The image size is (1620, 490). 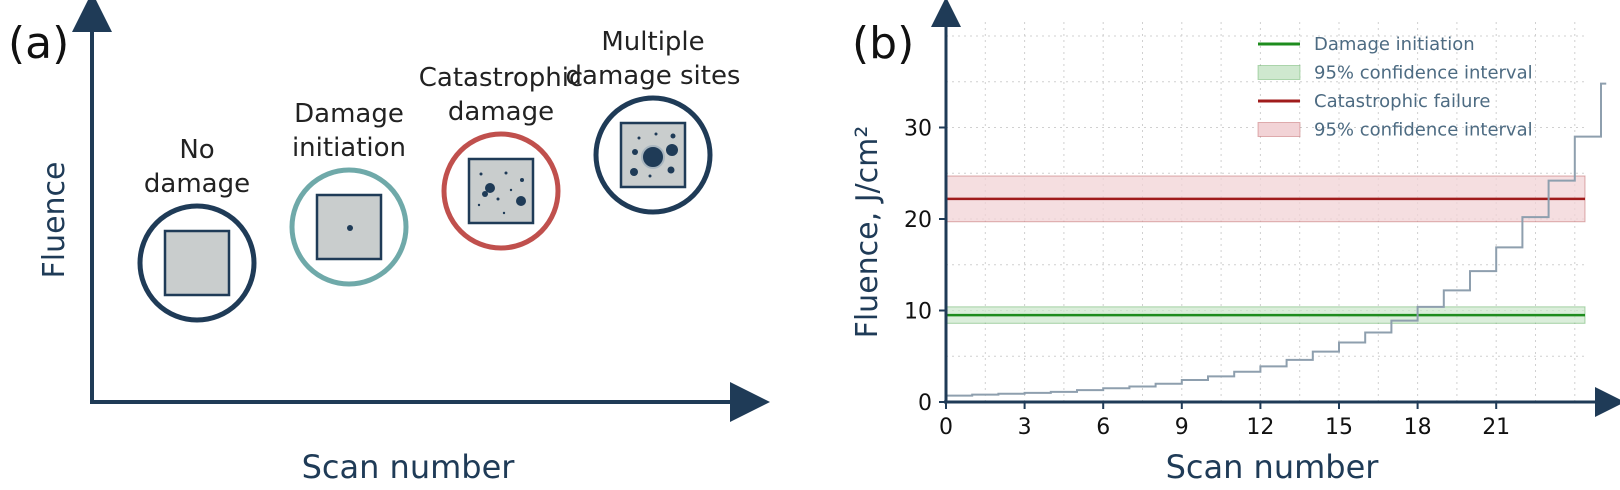 I want to click on legend-entry-red-line: Catastrophic failure, so click(x=1374, y=101).